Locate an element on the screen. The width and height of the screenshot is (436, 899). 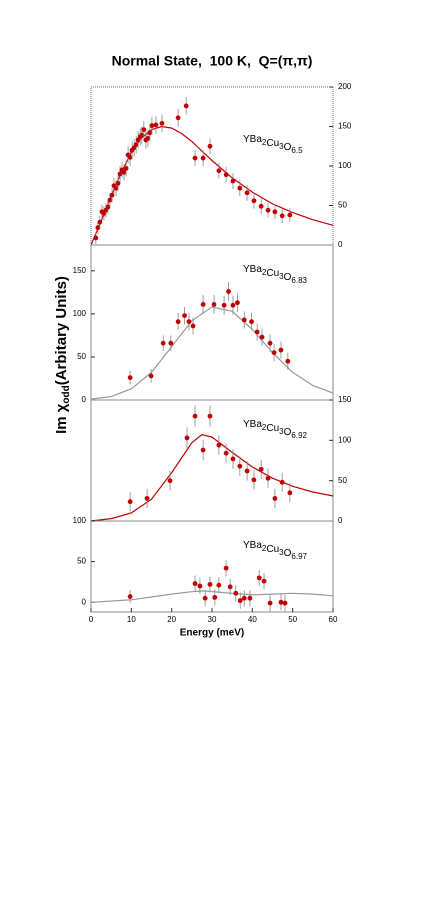
annotation-part: YBa is located at coordinates (252, 545).